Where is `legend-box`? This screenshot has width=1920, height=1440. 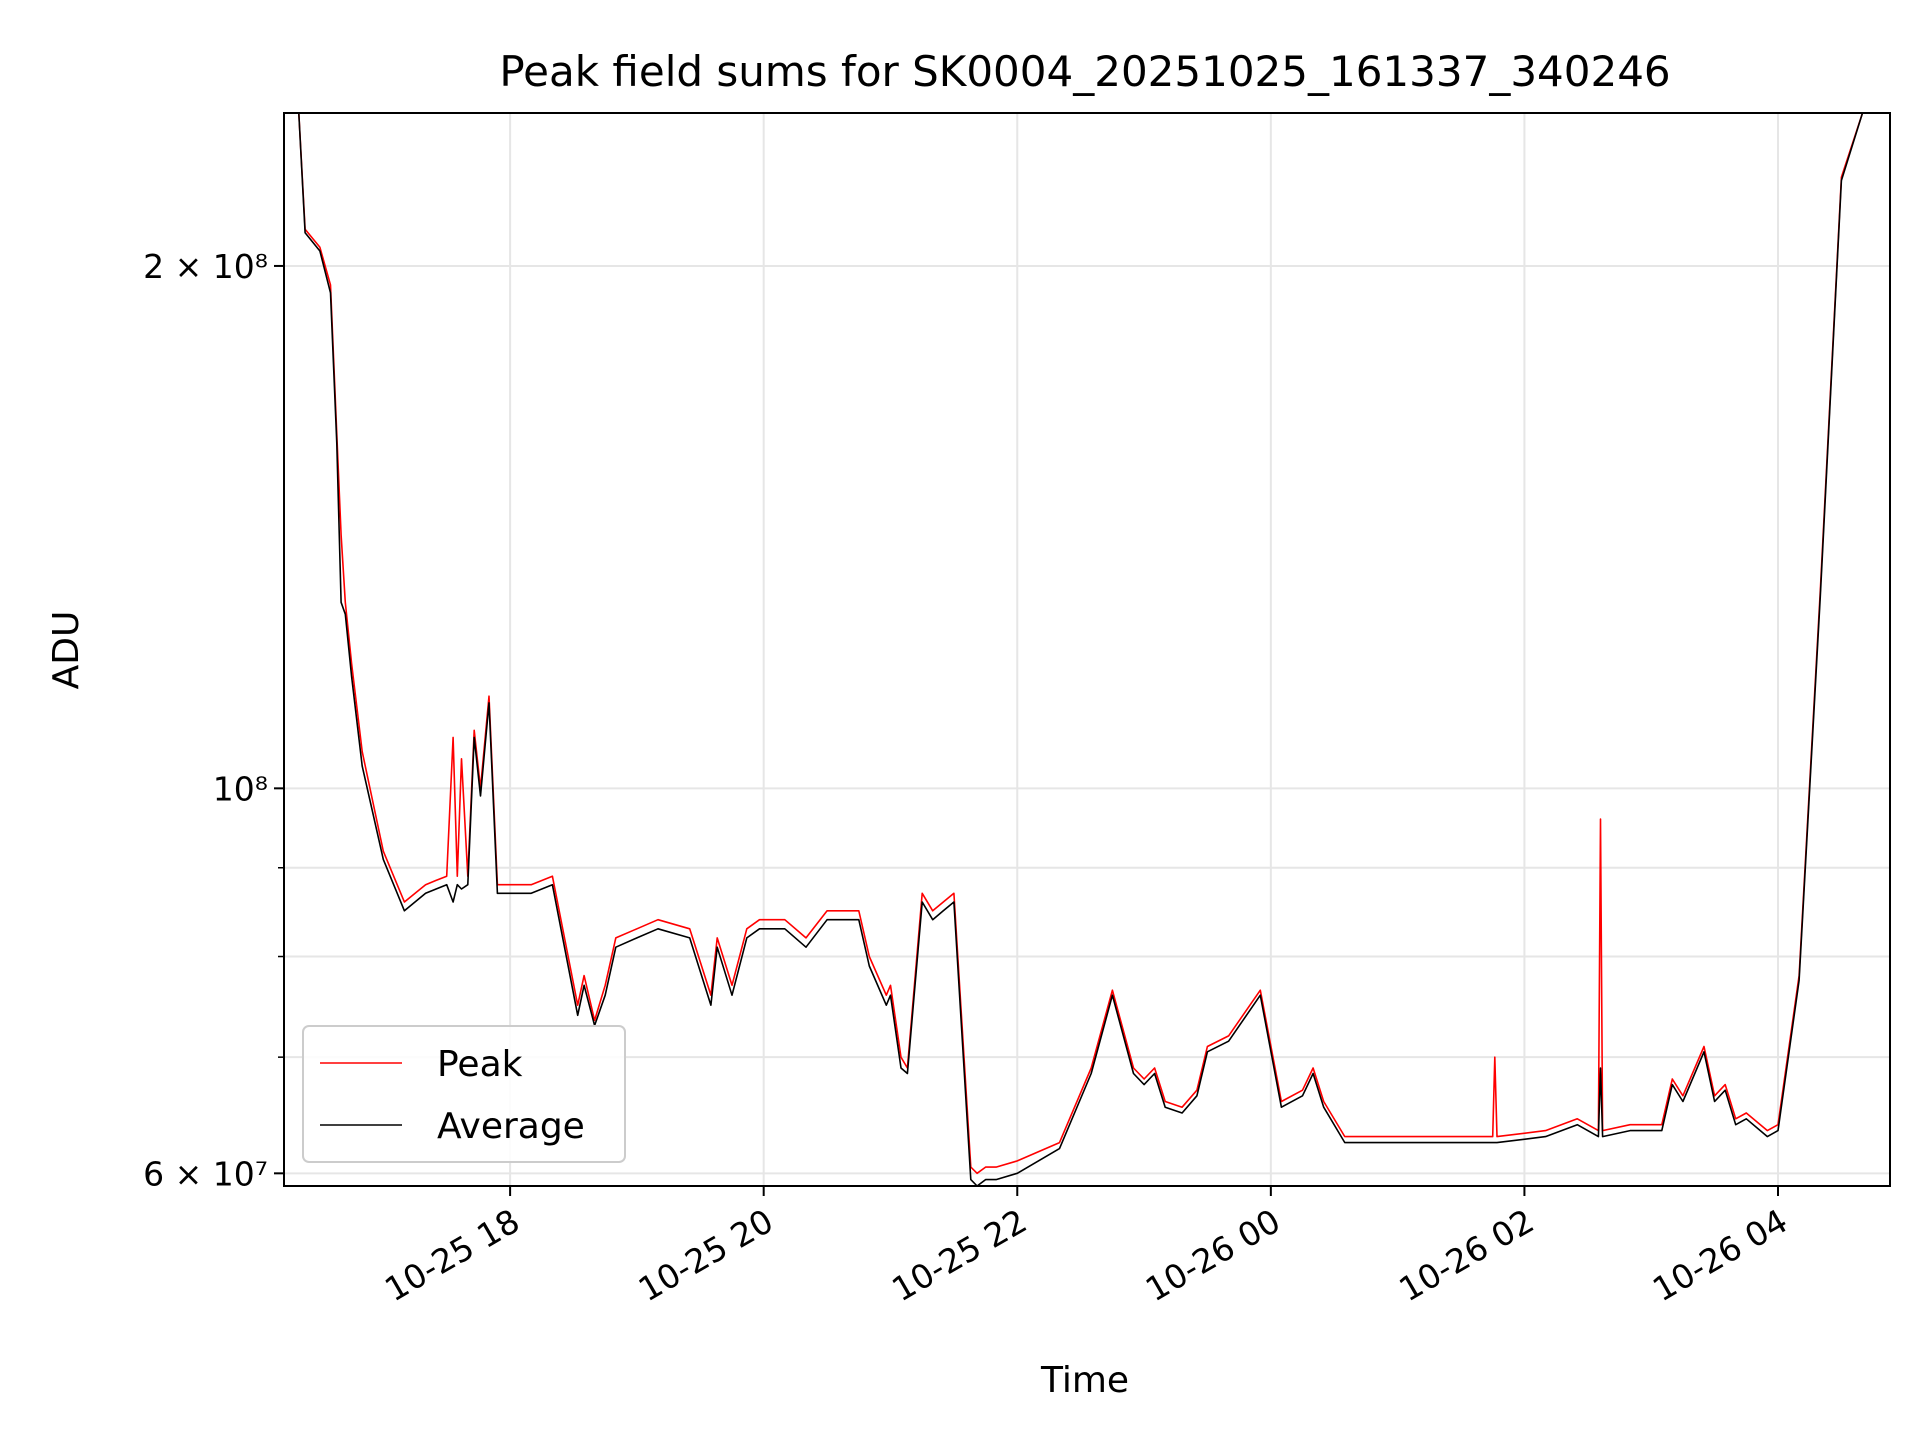
legend-box is located at coordinates (464, 1094).